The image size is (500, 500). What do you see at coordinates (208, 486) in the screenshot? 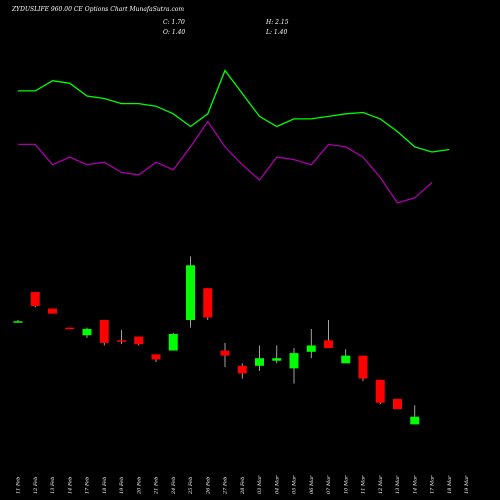
I see `x-tick-label: 26 Feb` at bounding box center [208, 486].